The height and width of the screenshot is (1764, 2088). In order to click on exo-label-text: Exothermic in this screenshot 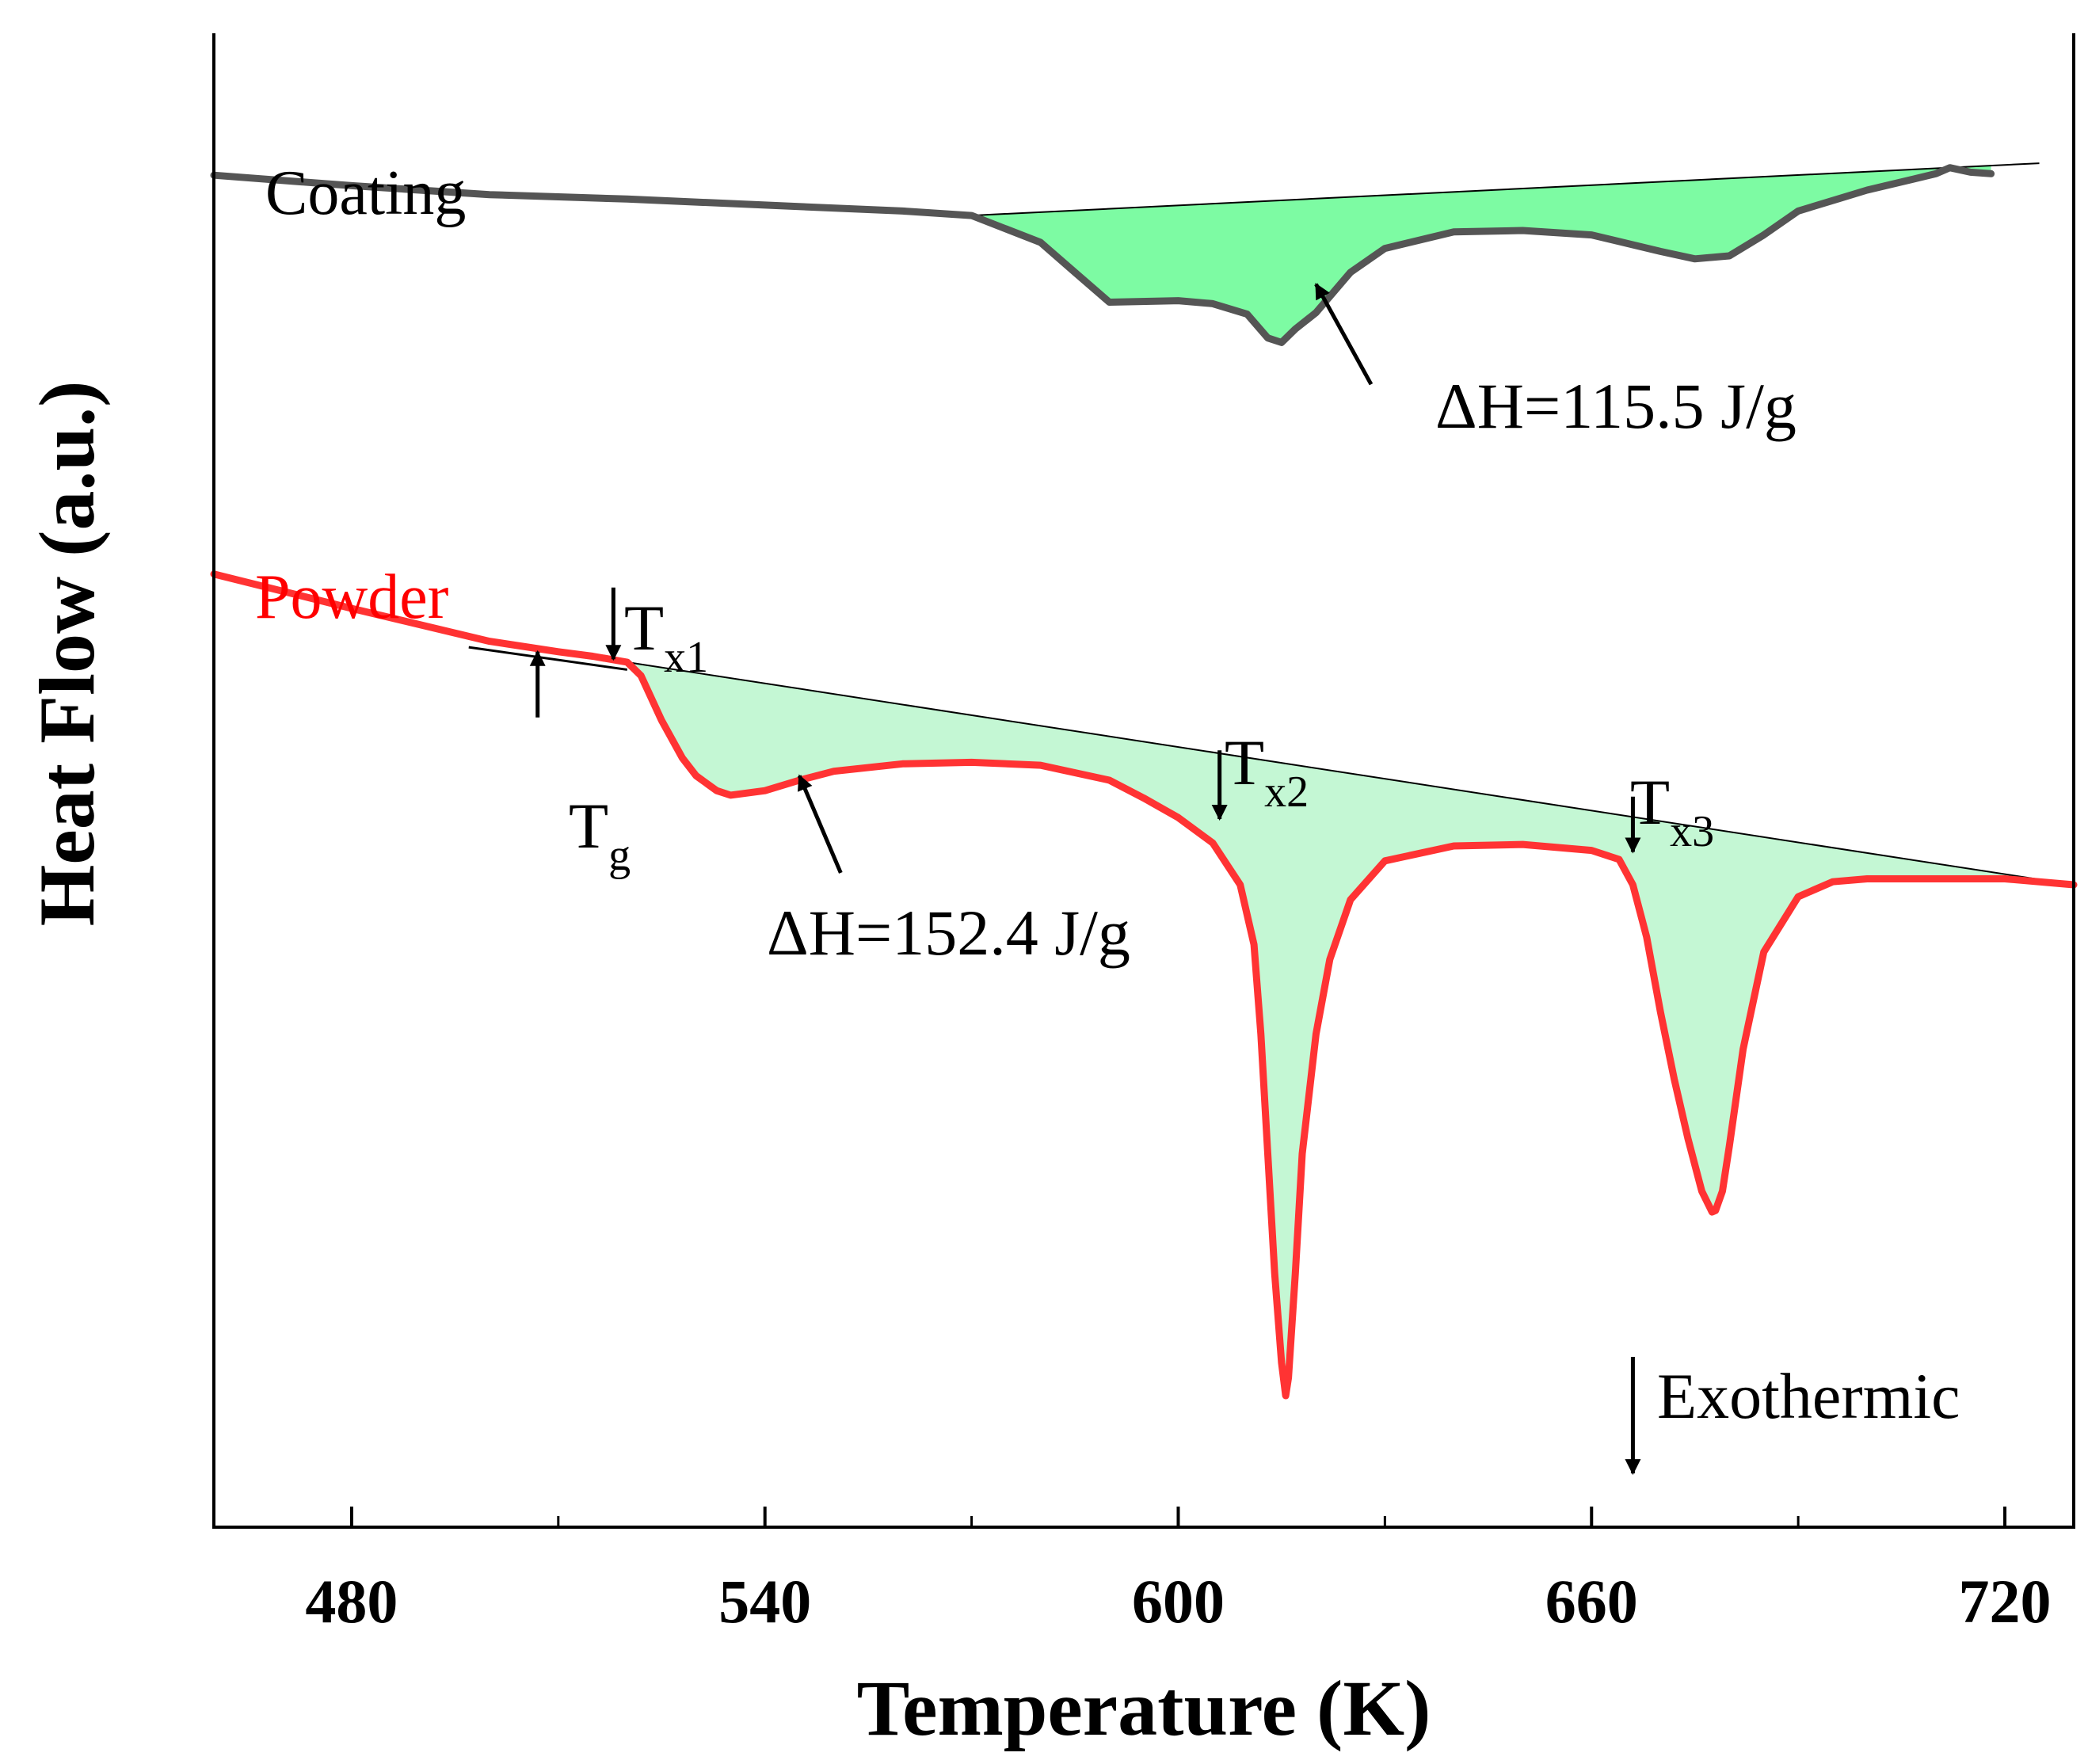, I will do `click(1809, 1396)`.